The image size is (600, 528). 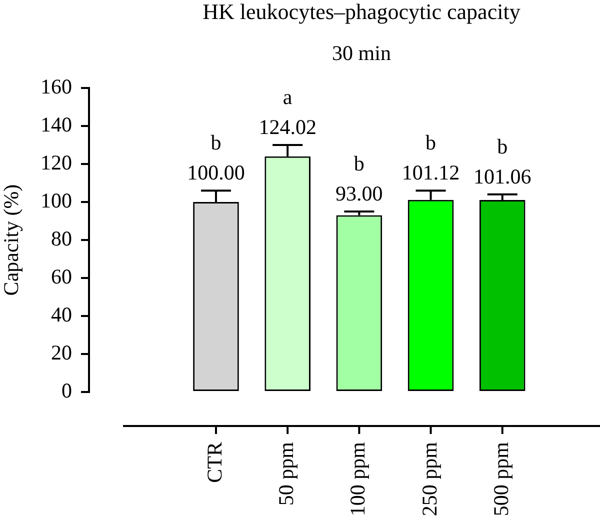 I want to click on data-label: 124.02, so click(x=287, y=127).